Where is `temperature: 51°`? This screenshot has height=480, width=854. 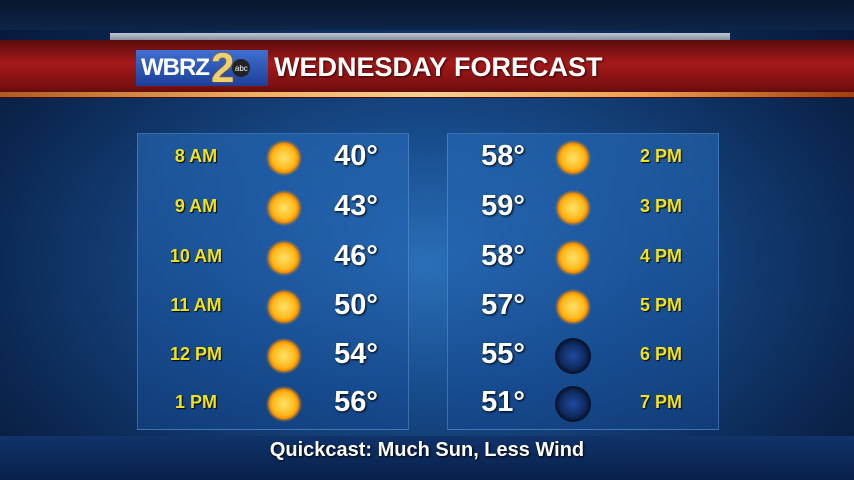 temperature: 51° is located at coordinates (503, 401).